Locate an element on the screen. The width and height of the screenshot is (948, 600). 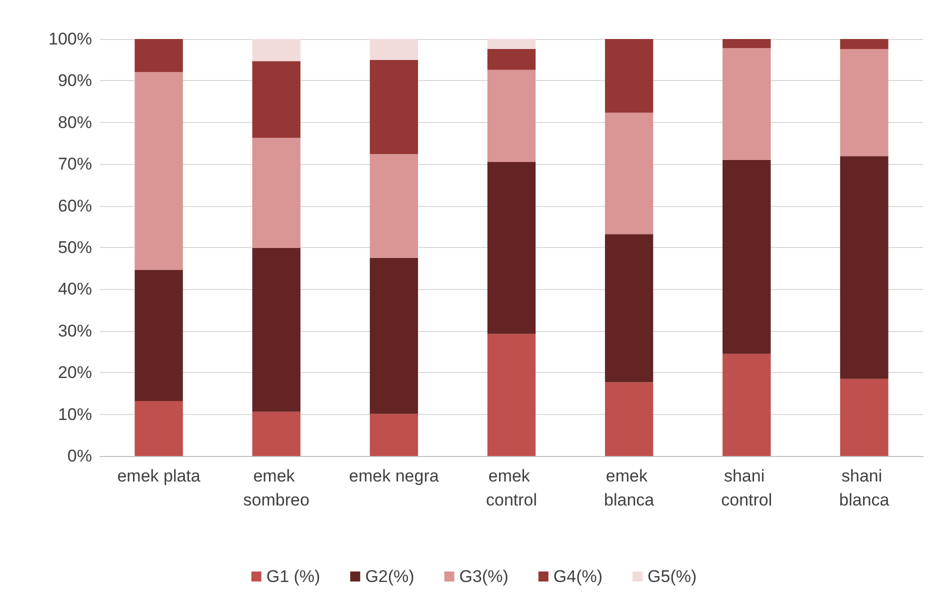
legend-label: G5(%) is located at coordinates (672, 576).